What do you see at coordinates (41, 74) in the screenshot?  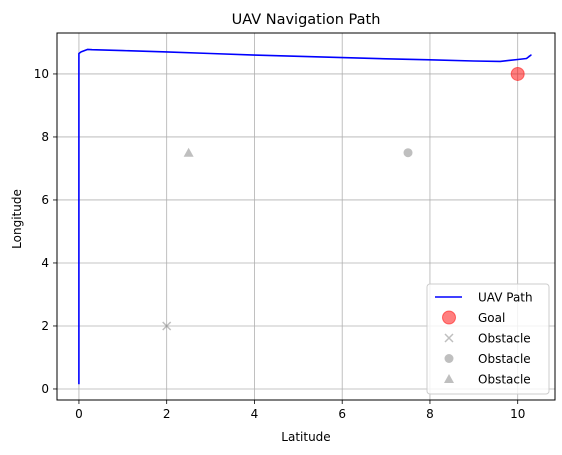 I see `y-tick-label: 10` at bounding box center [41, 74].